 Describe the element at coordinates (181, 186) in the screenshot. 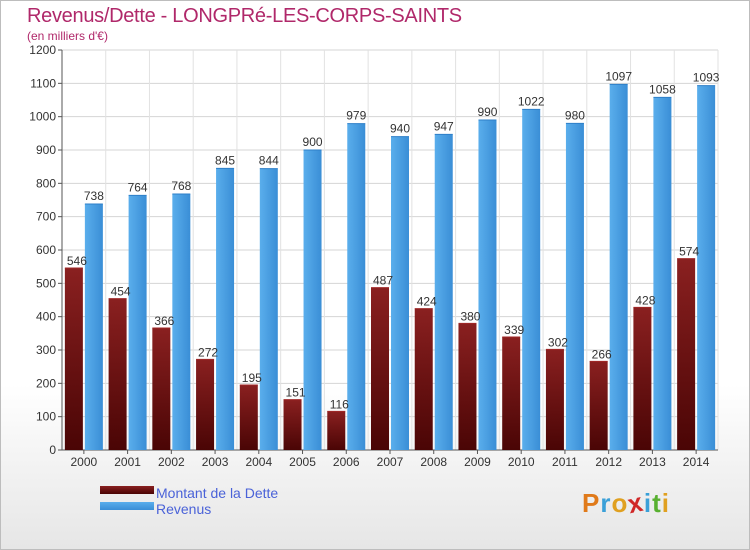

I see `data-label-revenus: 768` at that location.